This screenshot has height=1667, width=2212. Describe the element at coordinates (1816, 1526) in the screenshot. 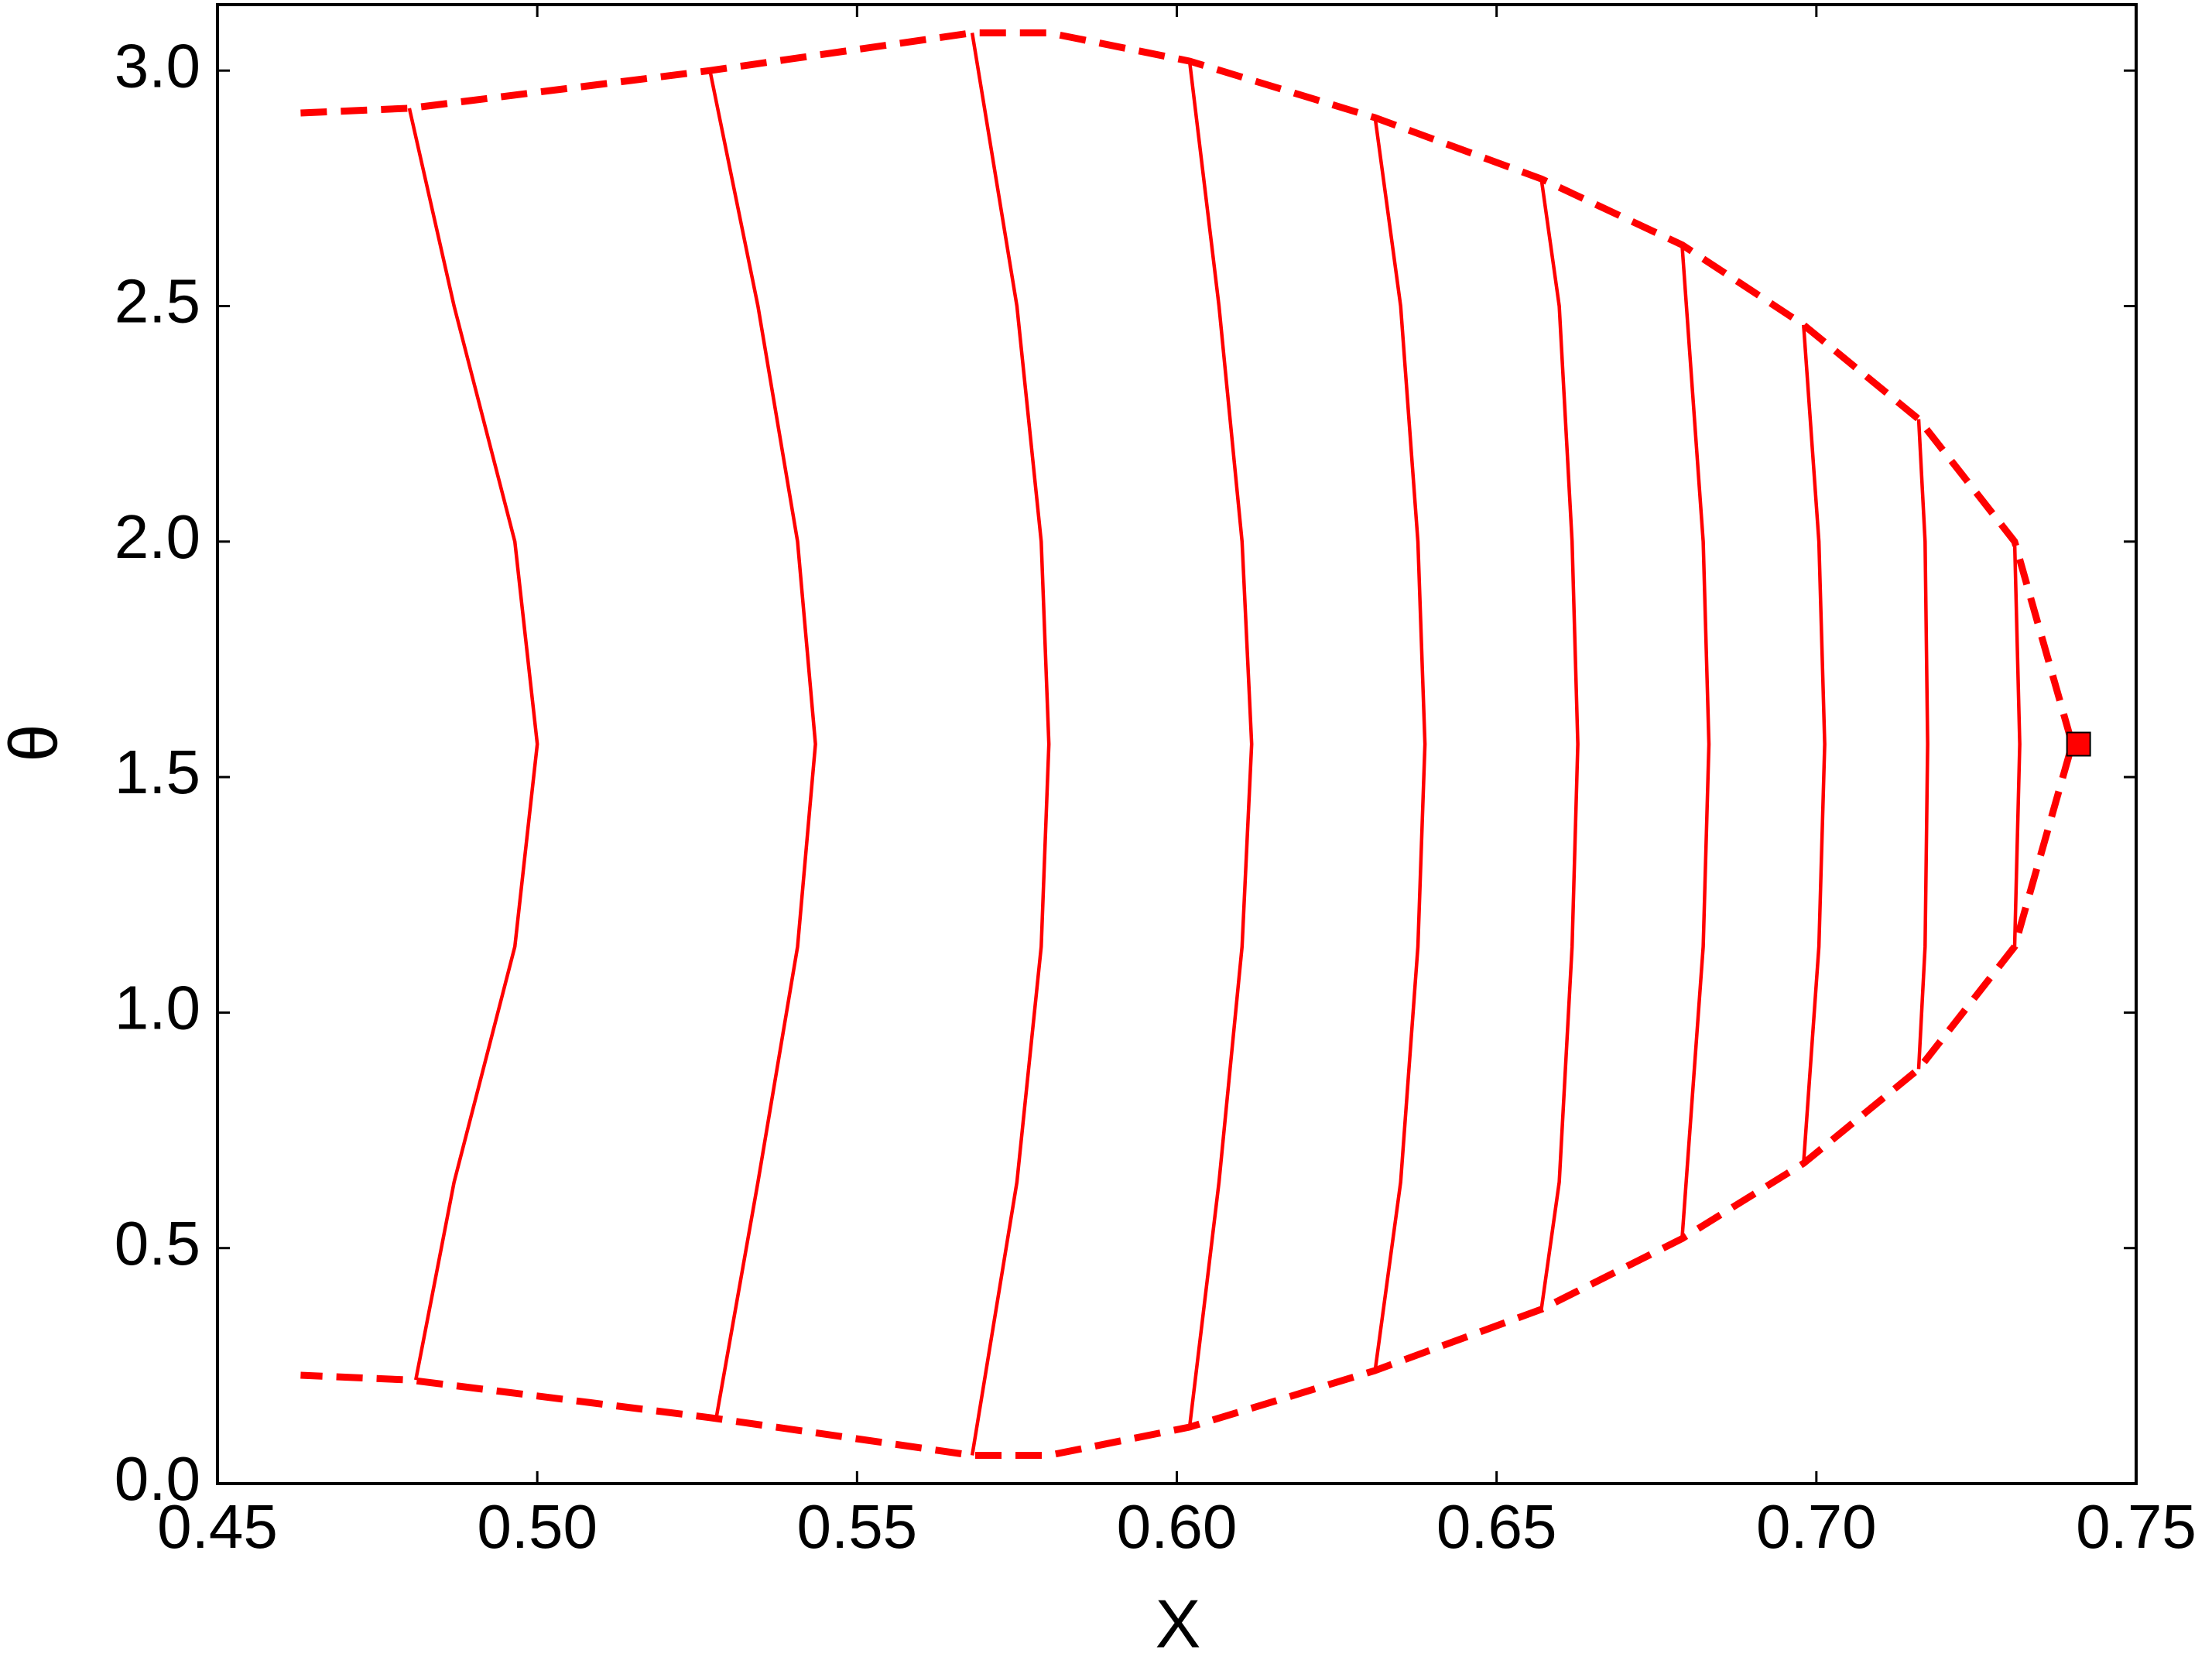

I see `x-tick-label: 0.70` at that location.